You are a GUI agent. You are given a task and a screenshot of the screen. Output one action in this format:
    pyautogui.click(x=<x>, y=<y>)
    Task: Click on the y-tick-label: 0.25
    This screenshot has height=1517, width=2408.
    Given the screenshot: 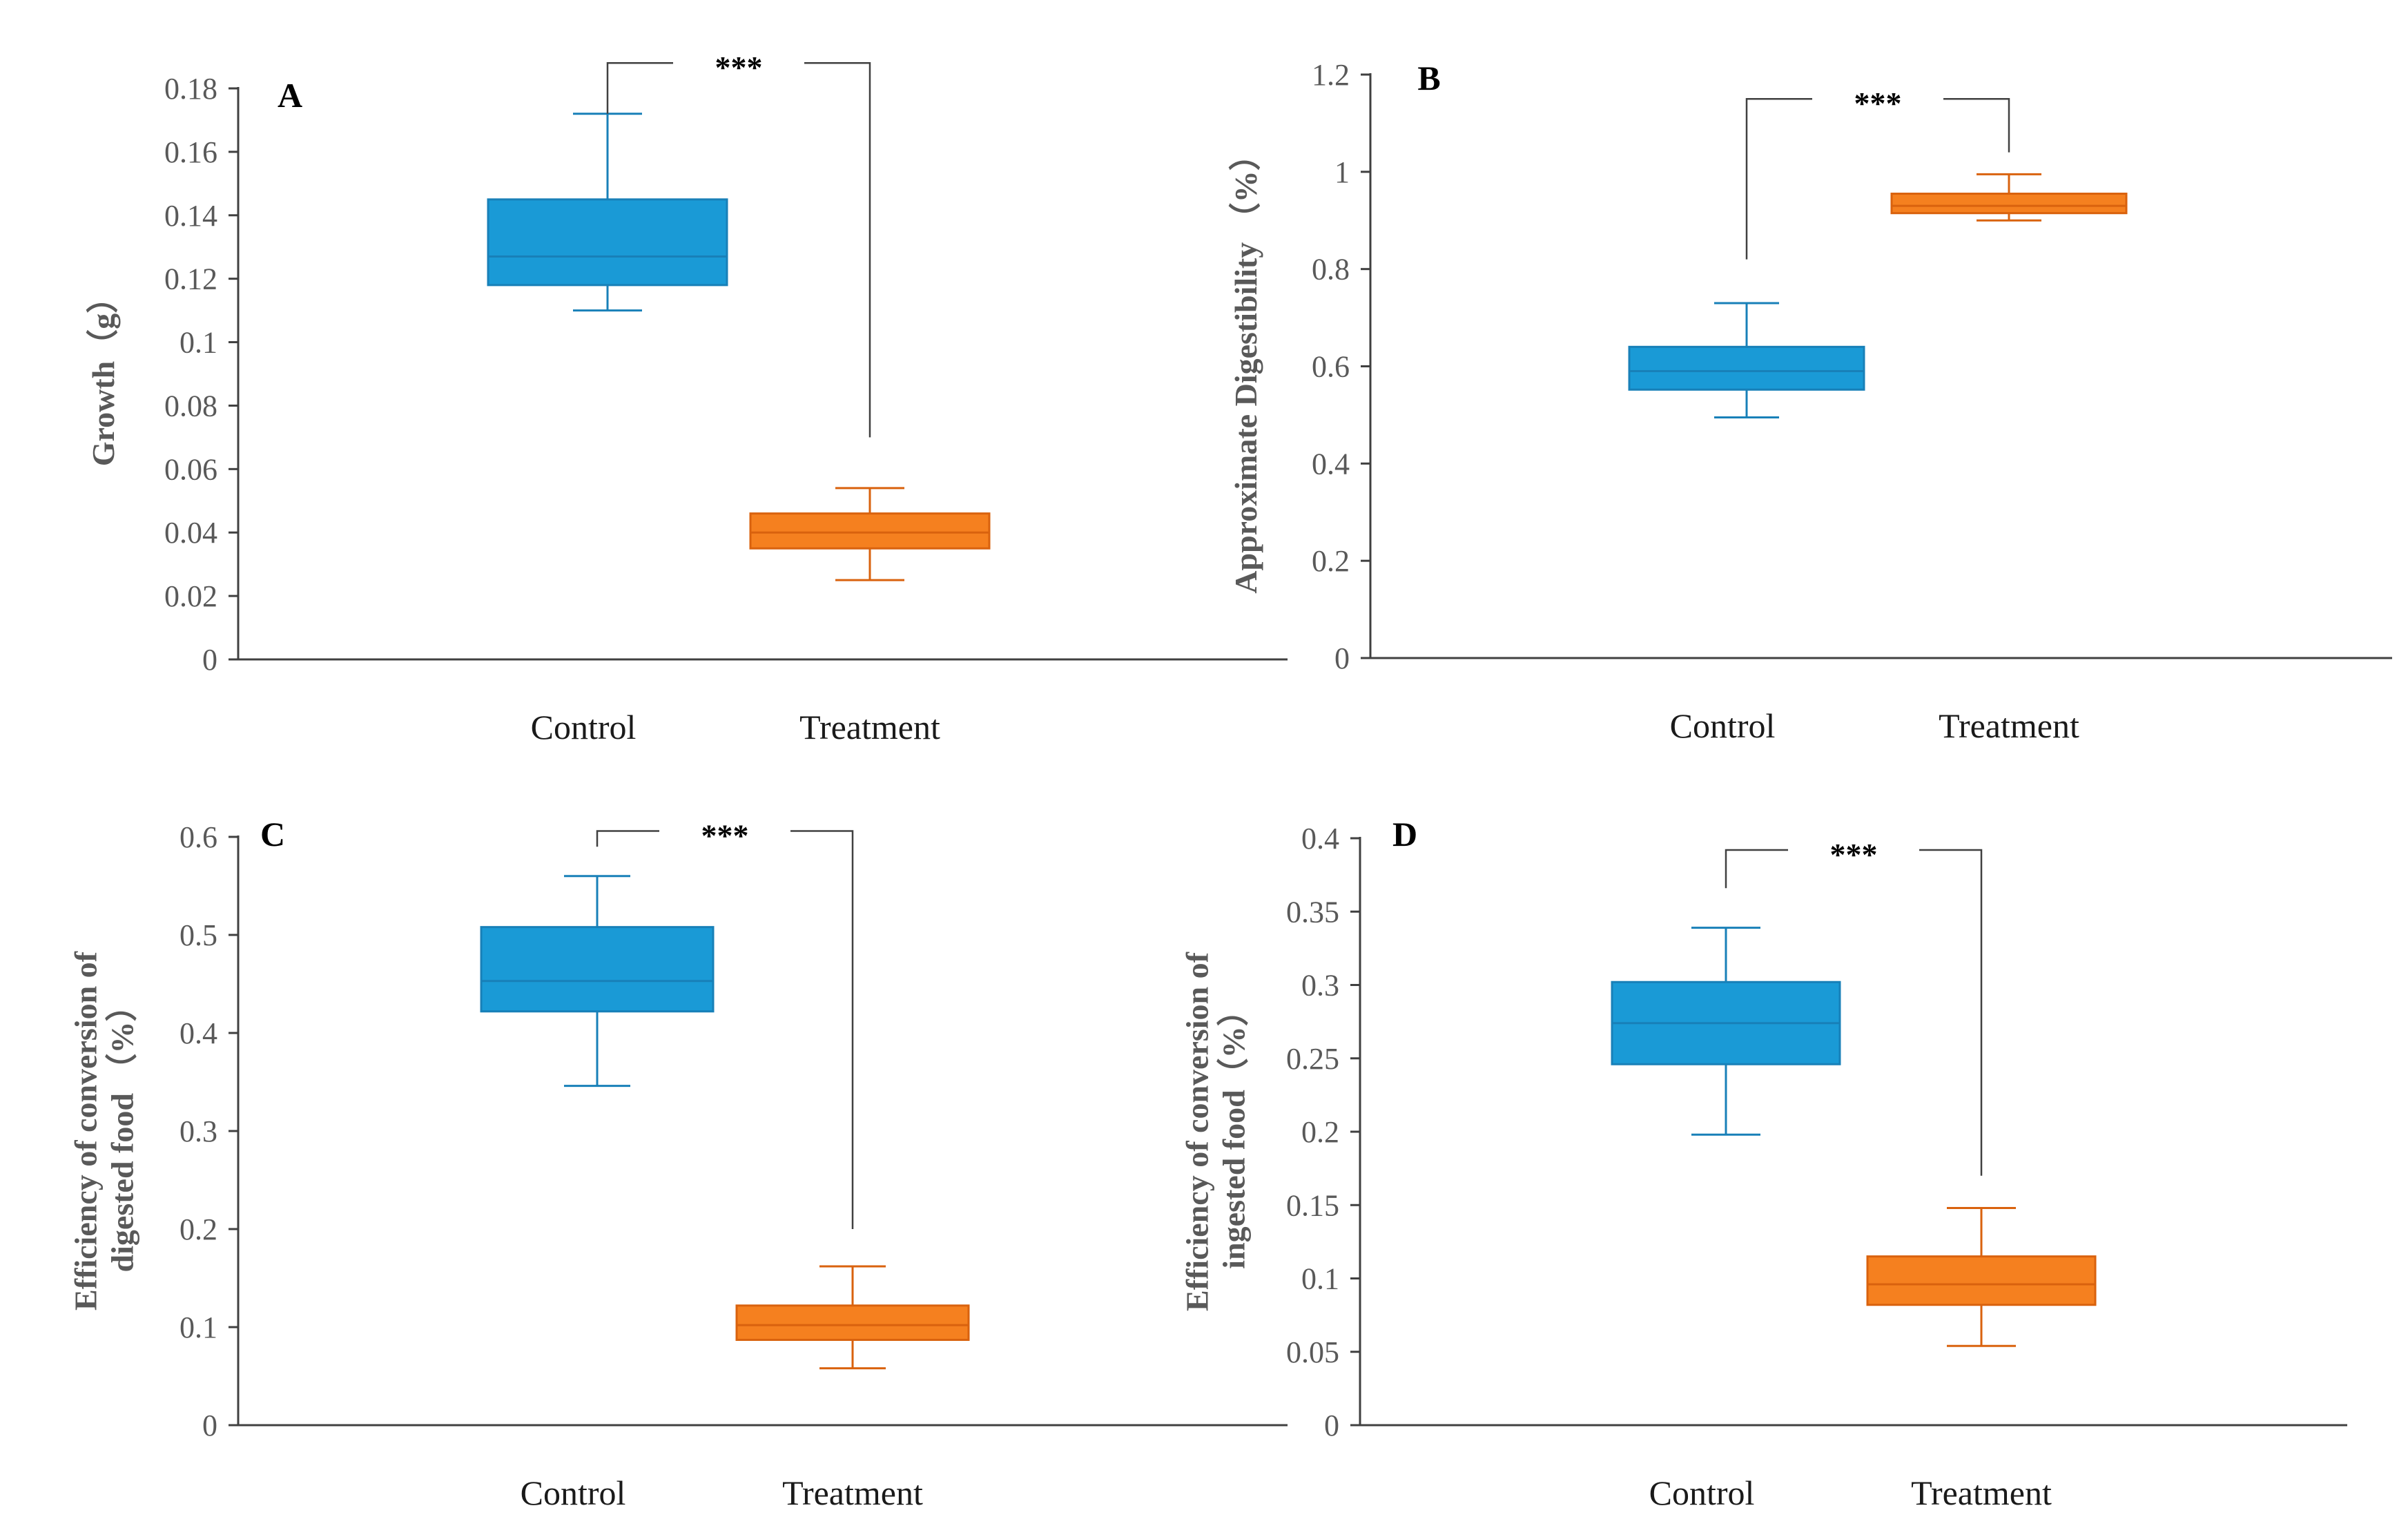 What is the action you would take?
    pyautogui.click(x=1312, y=1059)
    